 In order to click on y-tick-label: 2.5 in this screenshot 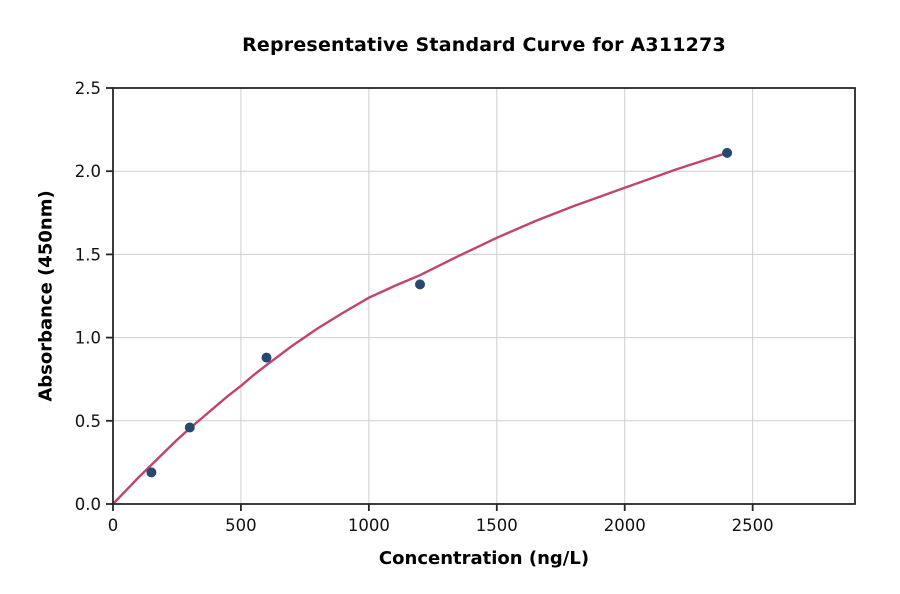, I will do `click(88, 88)`.